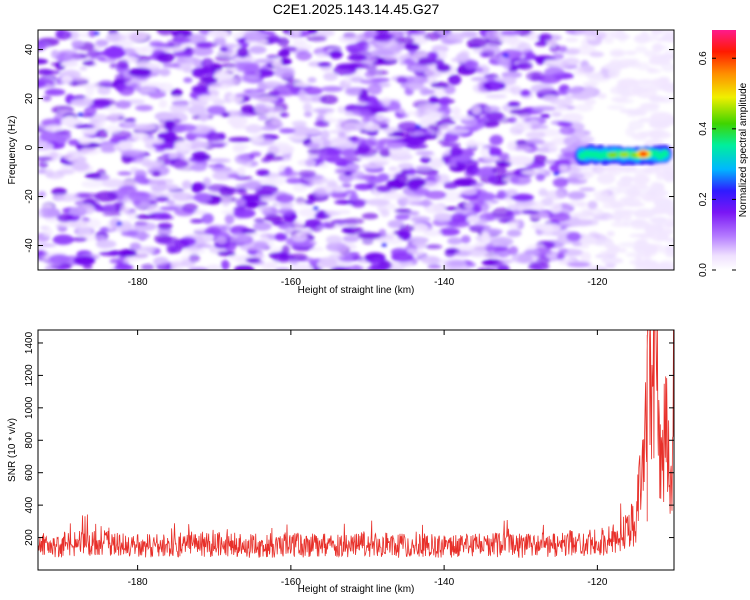  Describe the element at coordinates (356, 589) in the screenshot. I see `snr-x-axis-label: Height of straight line (km)` at that location.